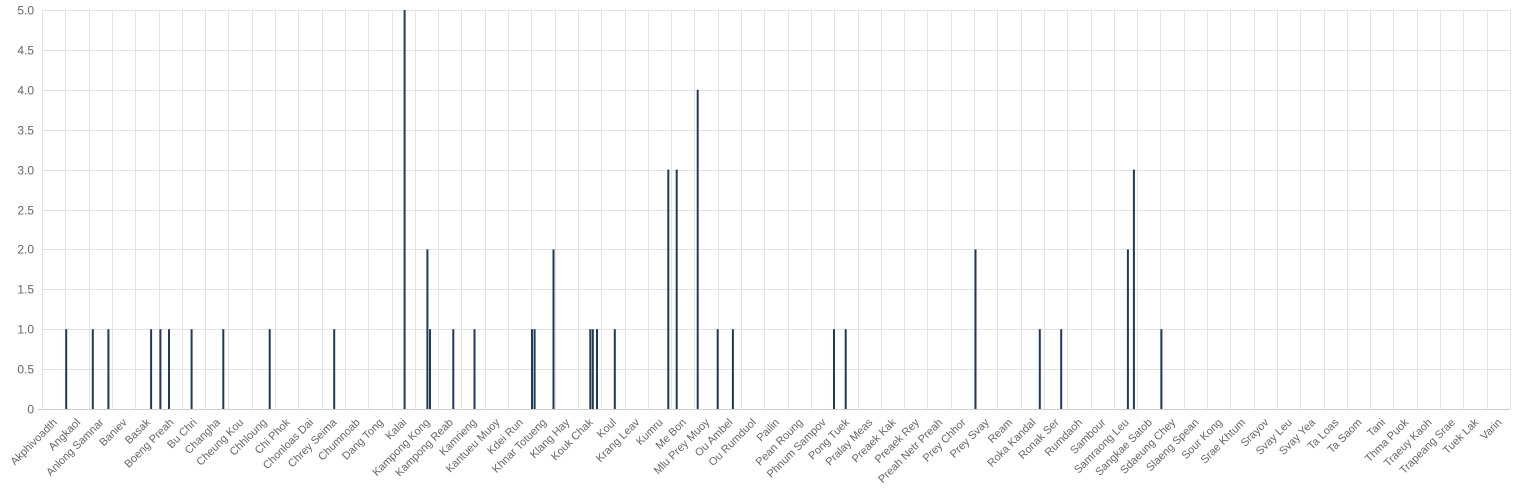  What do you see at coordinates (25, 290) in the screenshot?
I see `y-tick-label: 1.5` at bounding box center [25, 290].